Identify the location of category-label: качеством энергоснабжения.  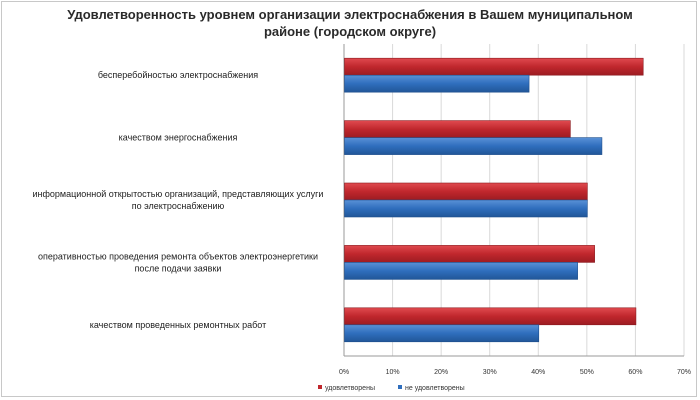
(178, 138).